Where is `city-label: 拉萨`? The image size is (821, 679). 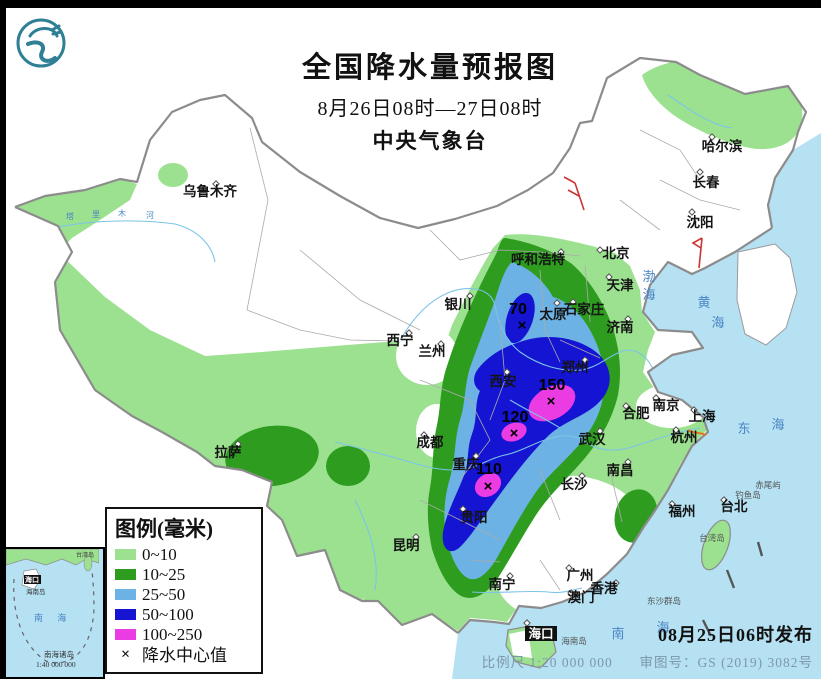 city-label: 拉萨 is located at coordinates (228, 452).